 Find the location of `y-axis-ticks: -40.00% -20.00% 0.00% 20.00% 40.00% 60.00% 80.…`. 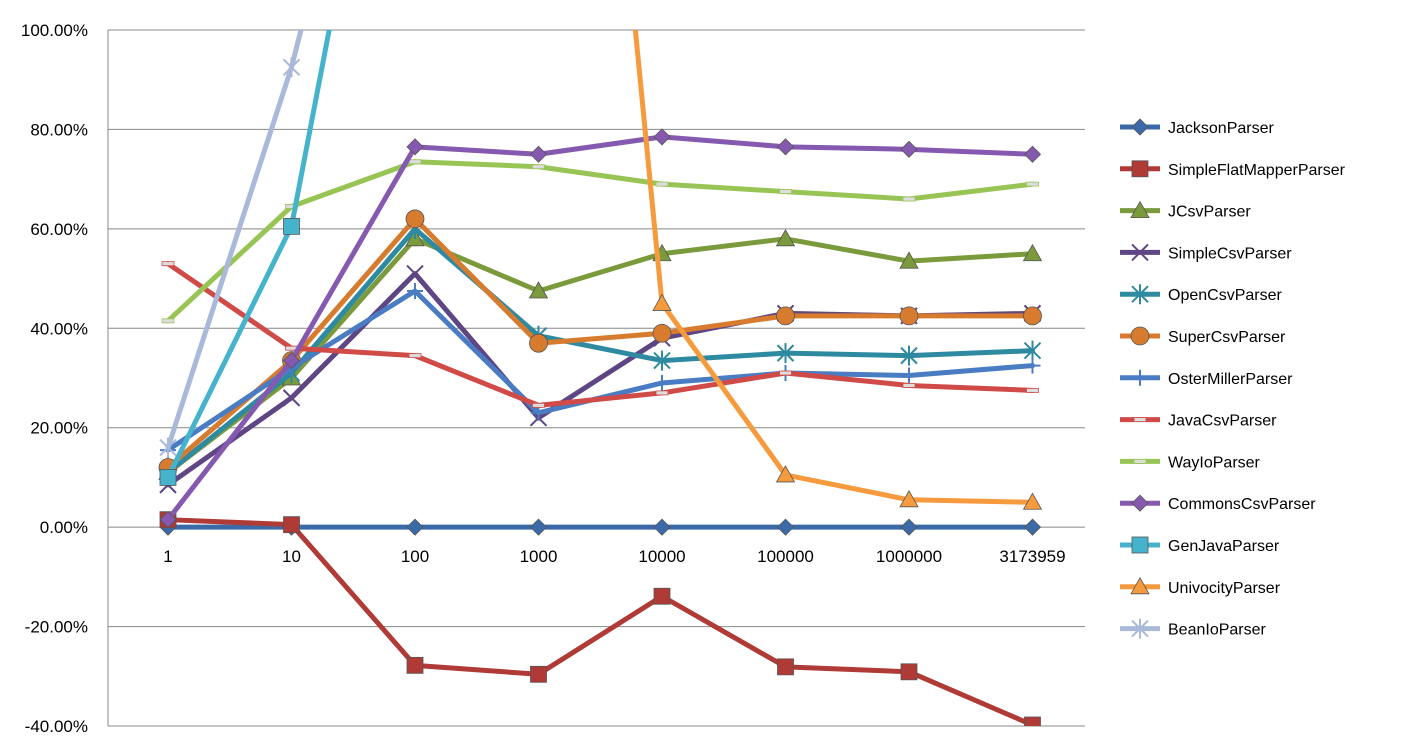

y-axis-ticks: -40.00% -20.00% 0.00% 20.00% 40.00% 60.00% 80.… is located at coordinates (54, 378).